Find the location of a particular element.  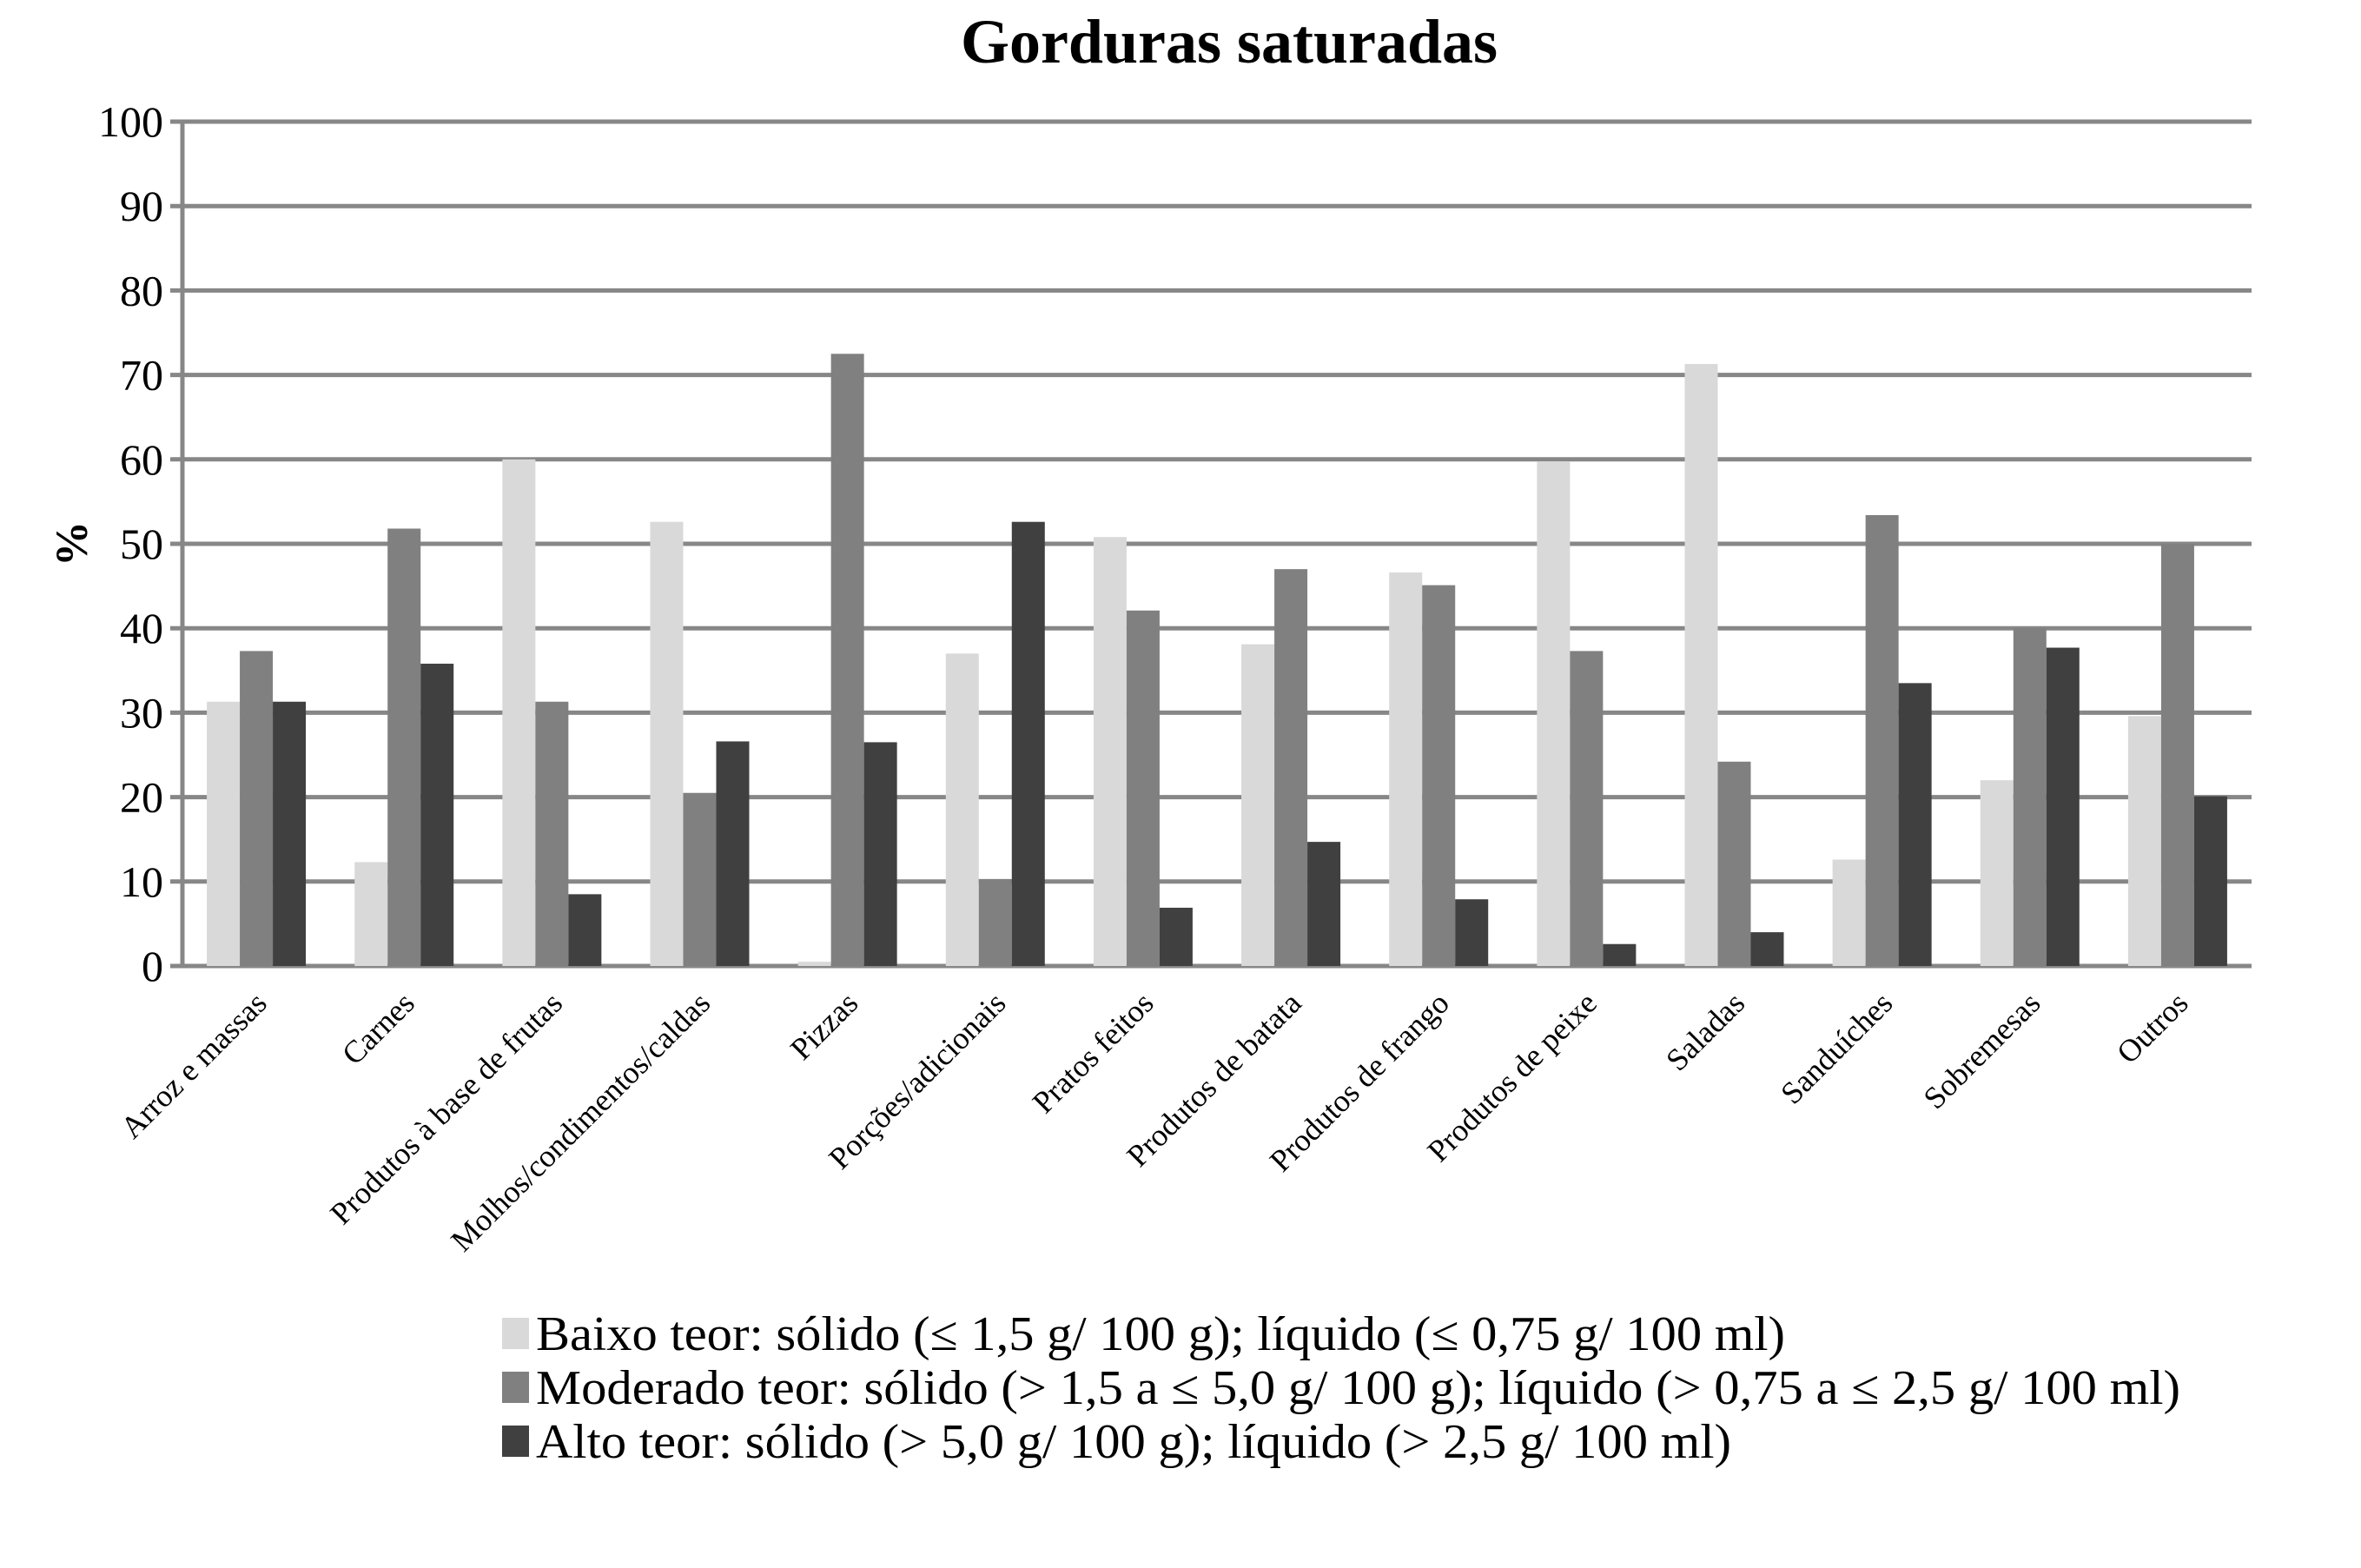

x-tick-label: Pizzas is located at coordinates (824, 1025).